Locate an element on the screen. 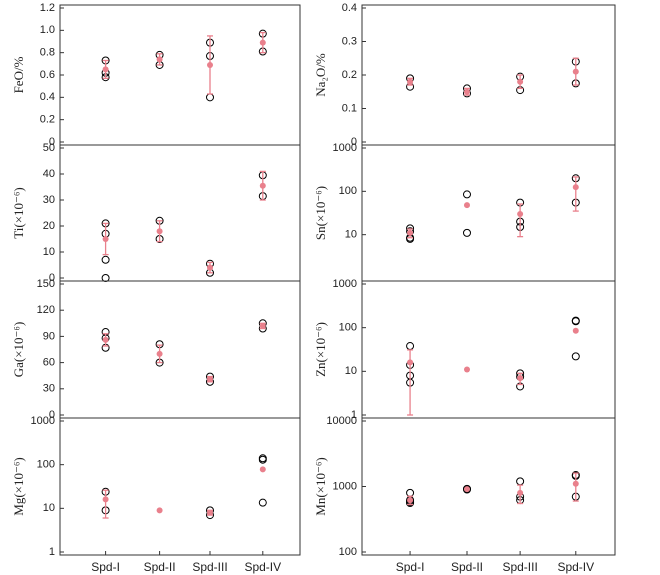 The height and width of the screenshot is (575, 660). y-axis-label: Na₂O/% is located at coordinates (320, 75).